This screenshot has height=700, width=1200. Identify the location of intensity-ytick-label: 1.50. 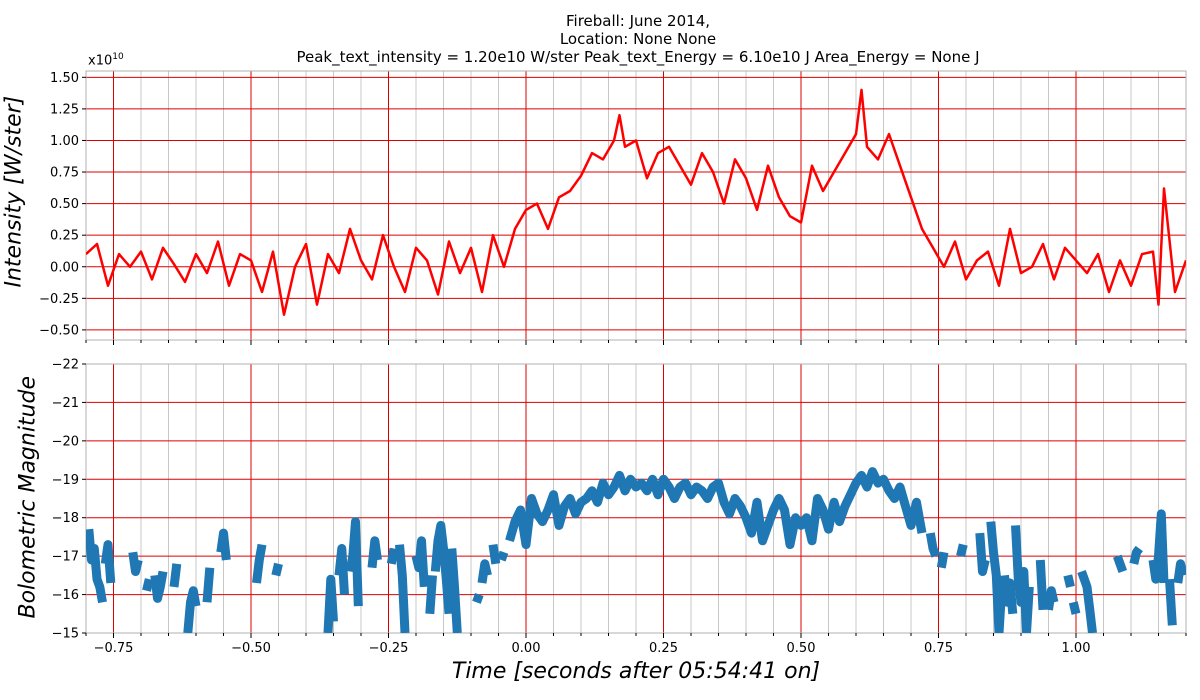
(64, 78).